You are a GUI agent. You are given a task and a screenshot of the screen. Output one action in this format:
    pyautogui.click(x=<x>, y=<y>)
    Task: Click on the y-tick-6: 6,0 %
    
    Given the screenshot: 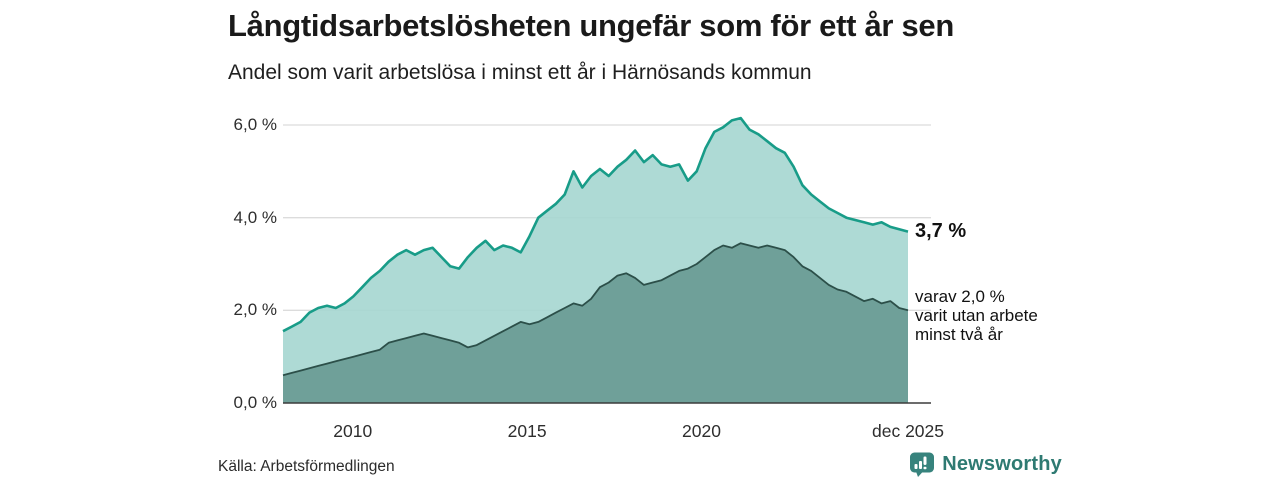 What is the action you would take?
    pyautogui.click(x=255, y=124)
    